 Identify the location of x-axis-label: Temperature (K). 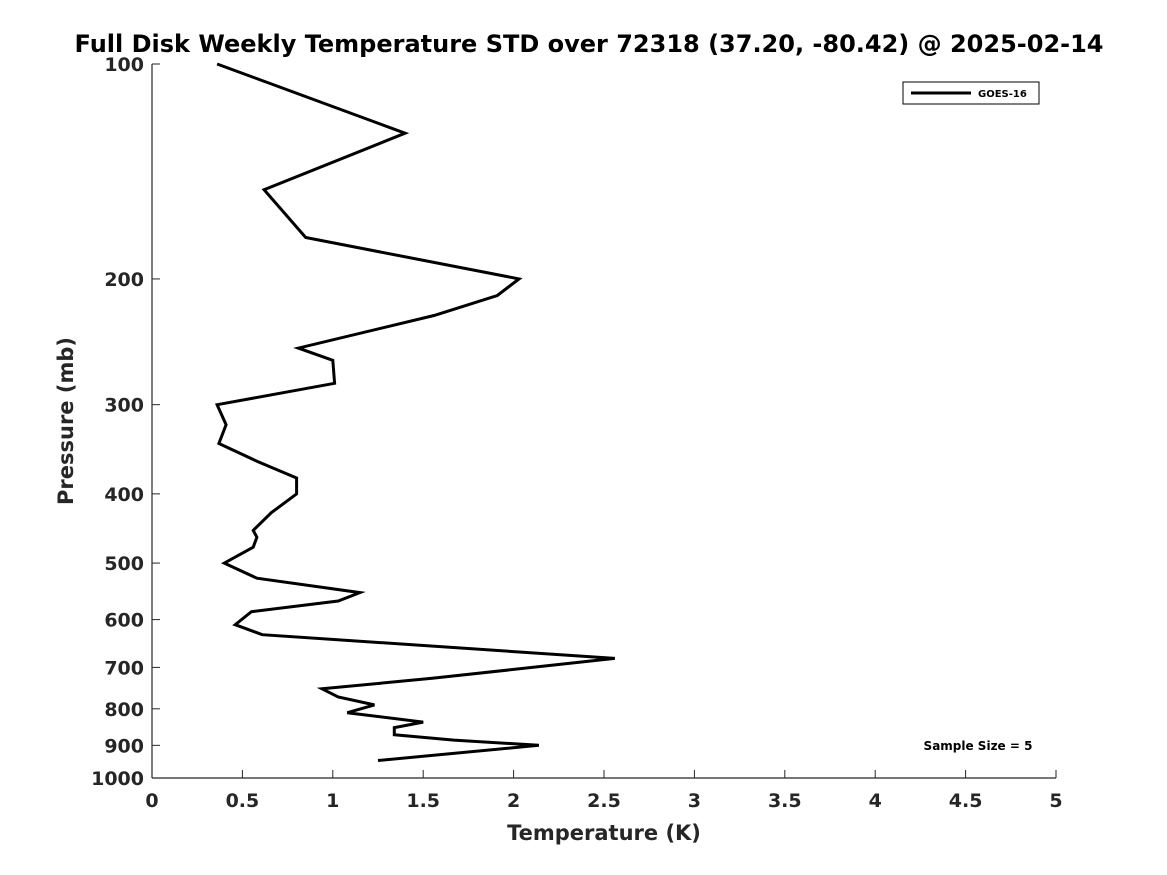
(604, 833).